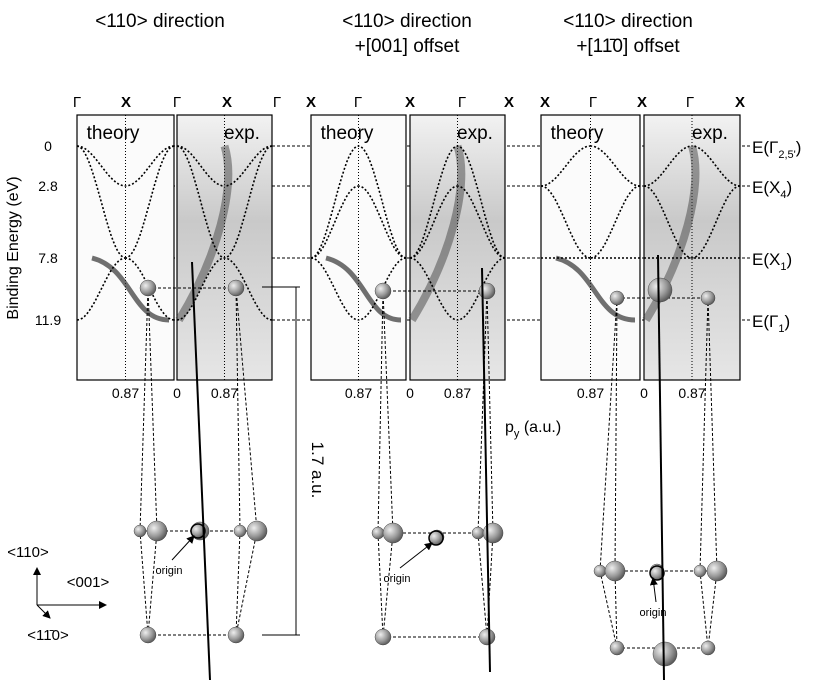 This screenshot has width=814, height=689. I want to click on axis-label: <001>, so click(88, 582).